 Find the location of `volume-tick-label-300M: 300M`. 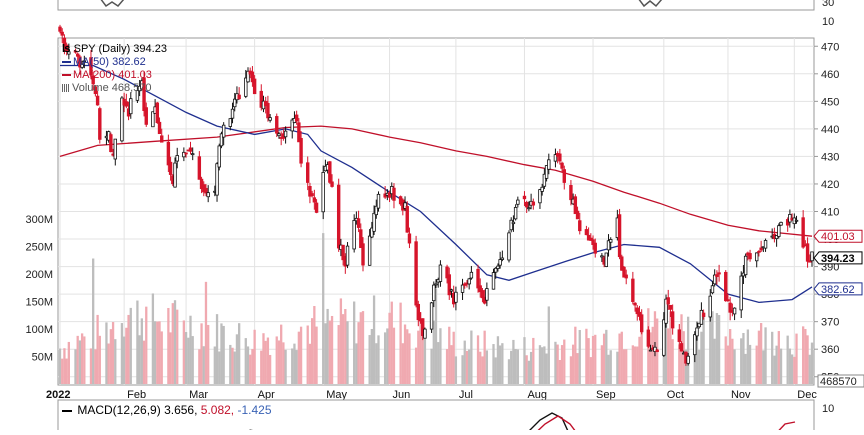

volume-tick-label-300M: 300M is located at coordinates (39, 220).